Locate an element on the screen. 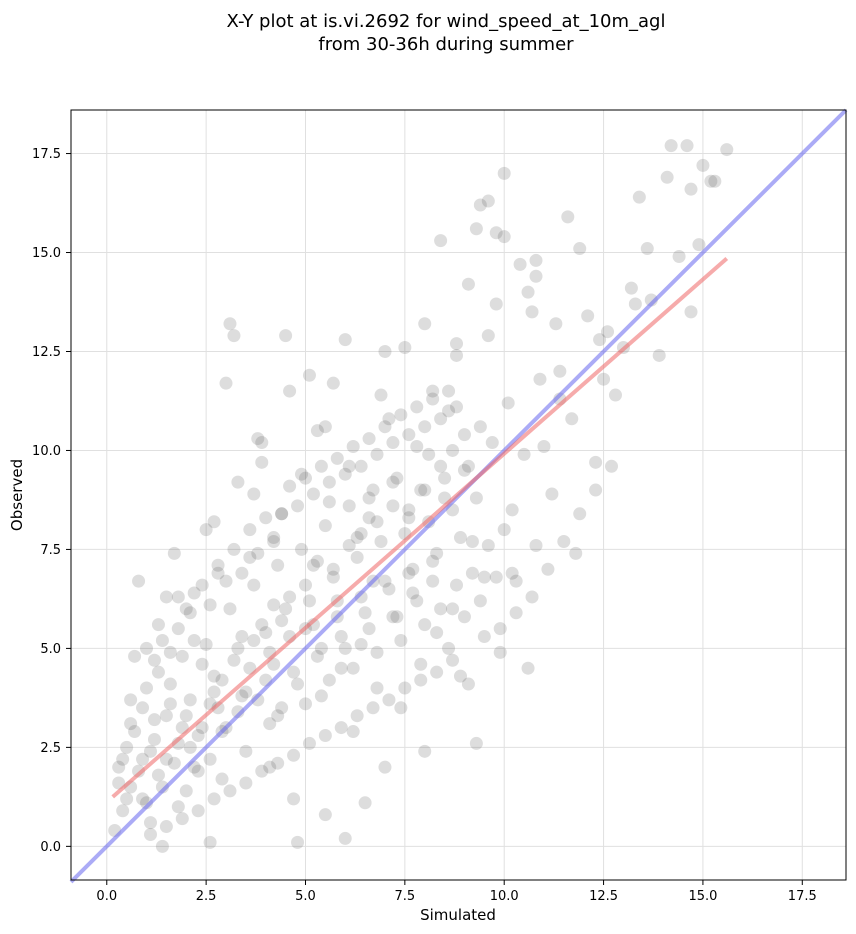 This screenshot has height=934, width=856. y-tick-label: 12.5 is located at coordinates (46, 352).